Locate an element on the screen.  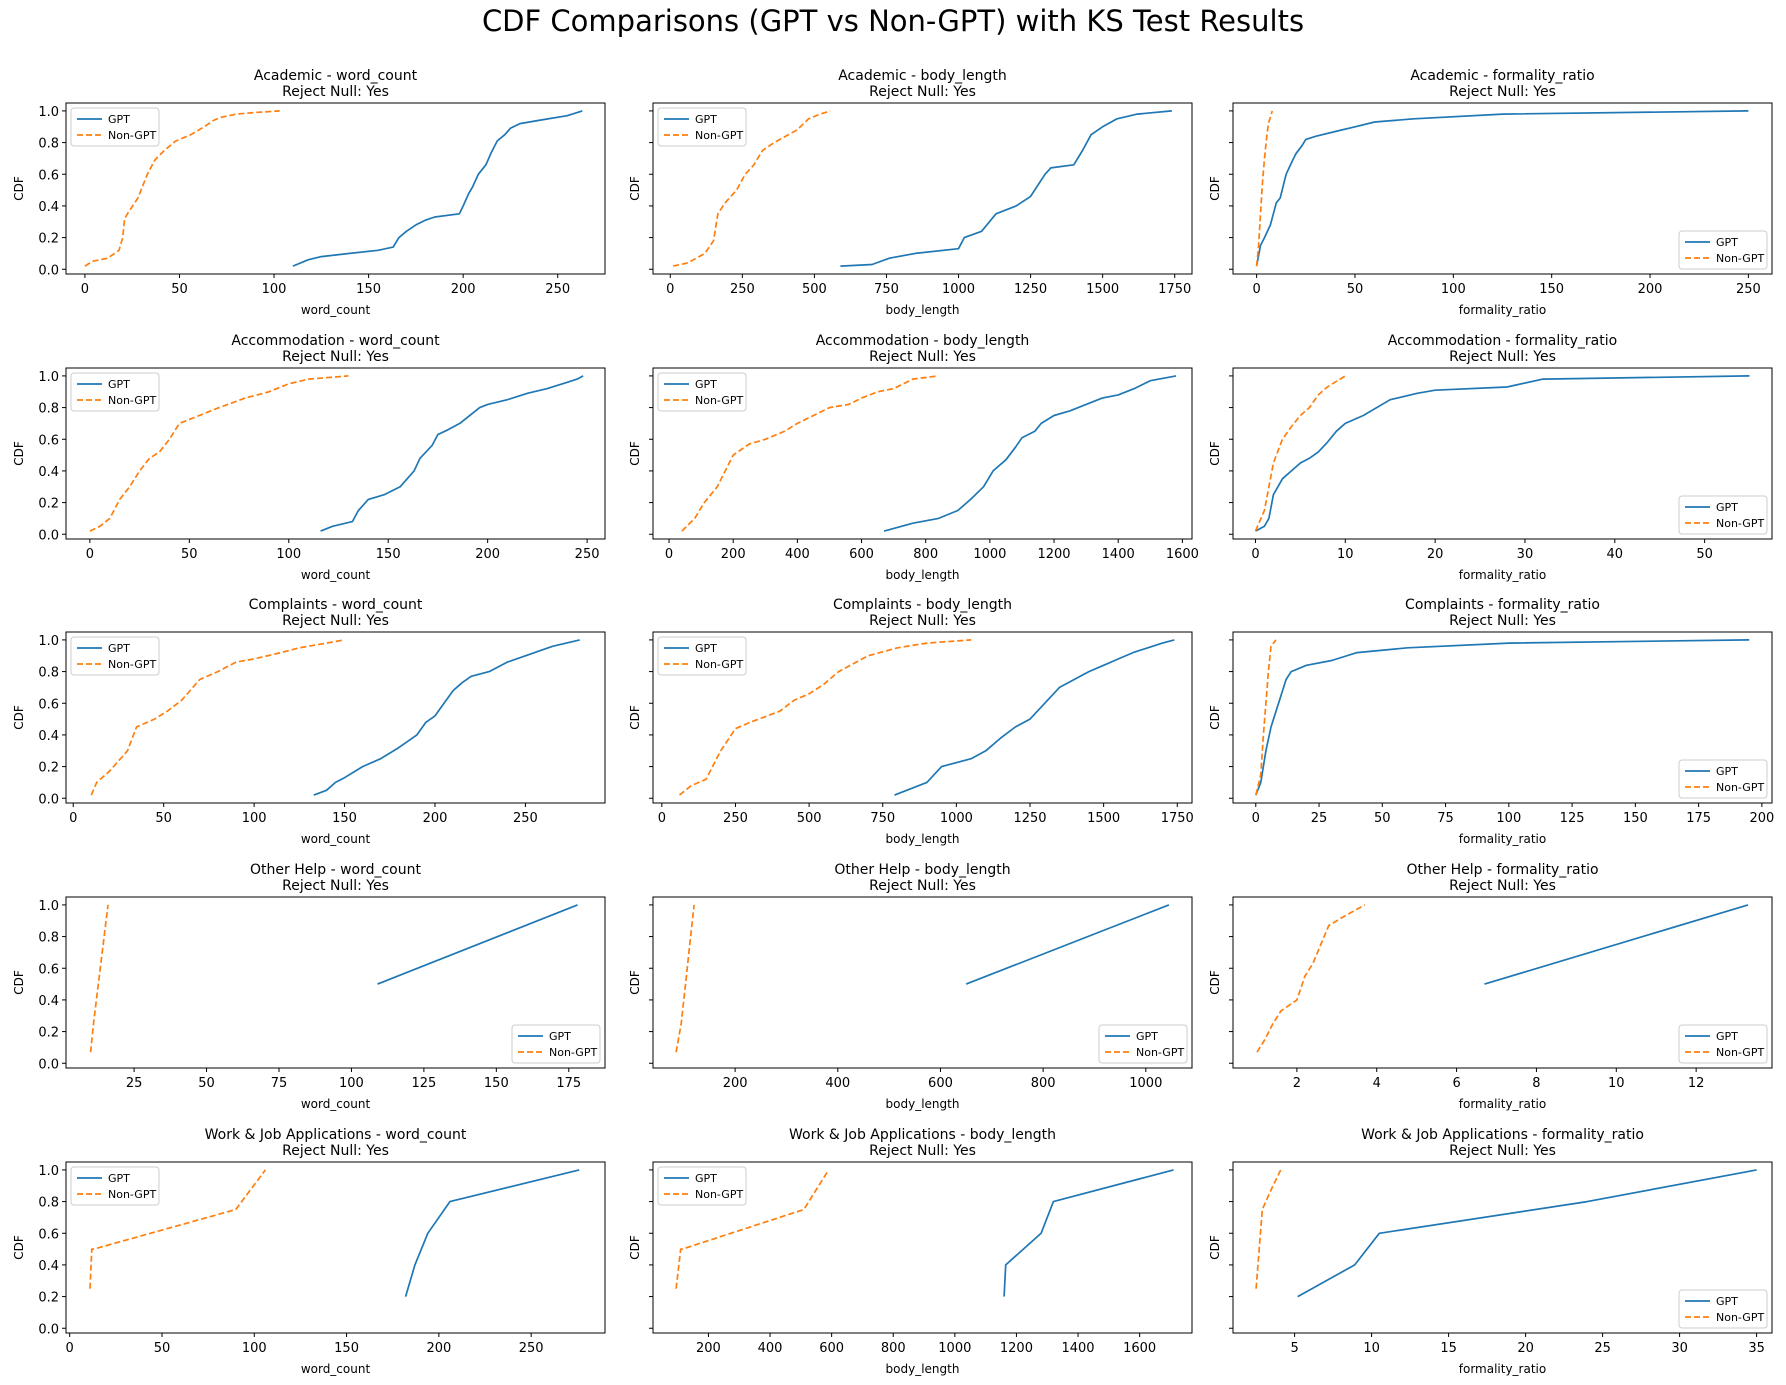
legend-box is located at coordinates (1723, 779).